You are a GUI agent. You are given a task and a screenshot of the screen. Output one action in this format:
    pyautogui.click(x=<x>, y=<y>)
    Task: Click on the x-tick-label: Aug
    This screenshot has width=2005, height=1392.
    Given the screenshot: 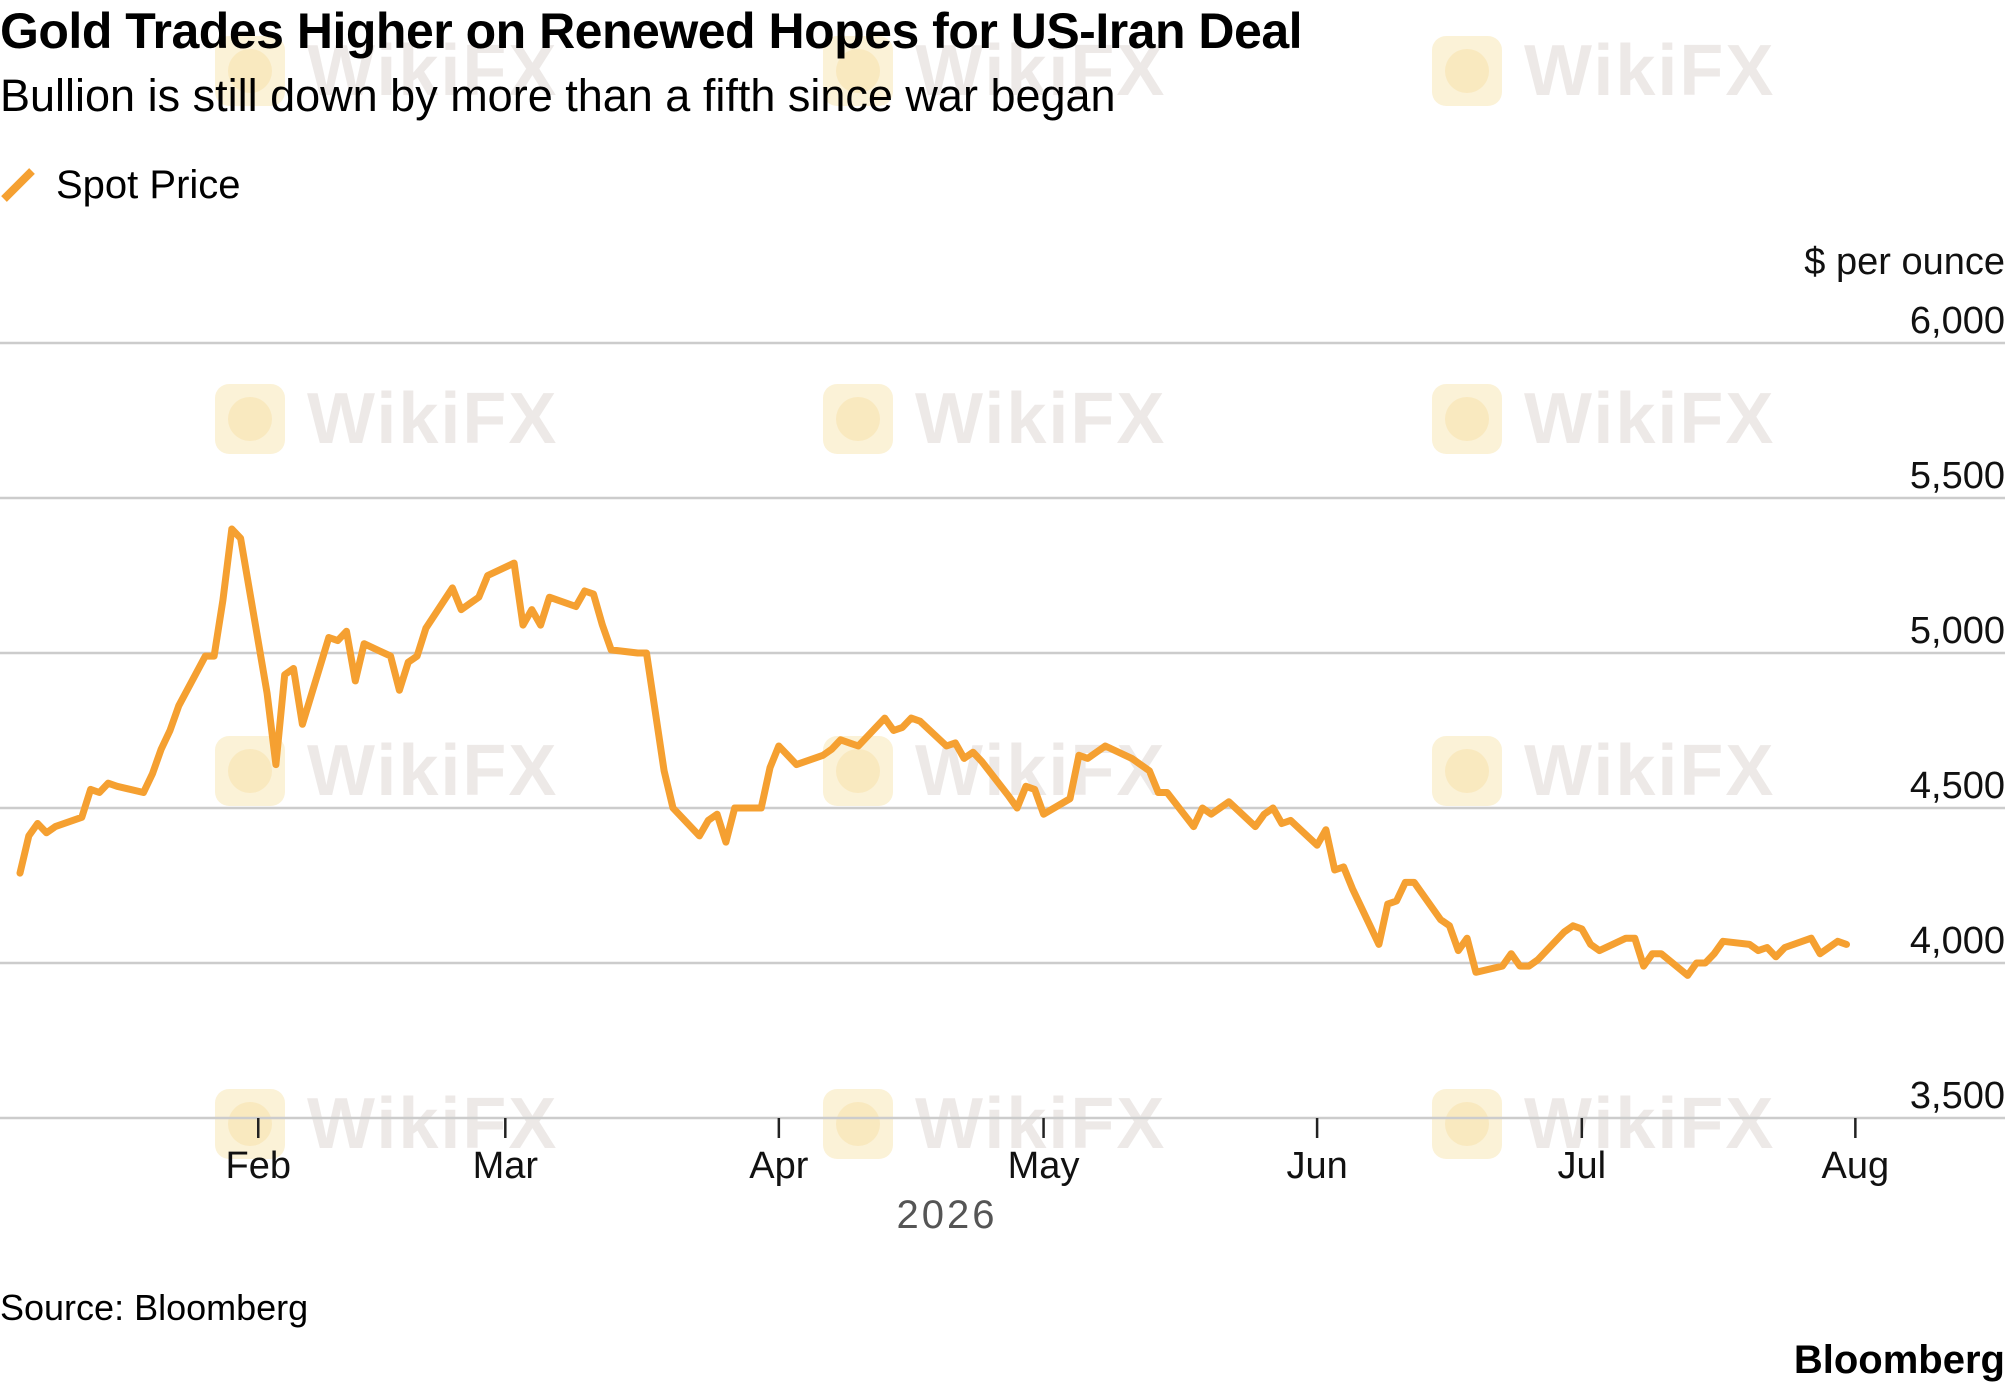 What is the action you would take?
    pyautogui.click(x=1856, y=1166)
    